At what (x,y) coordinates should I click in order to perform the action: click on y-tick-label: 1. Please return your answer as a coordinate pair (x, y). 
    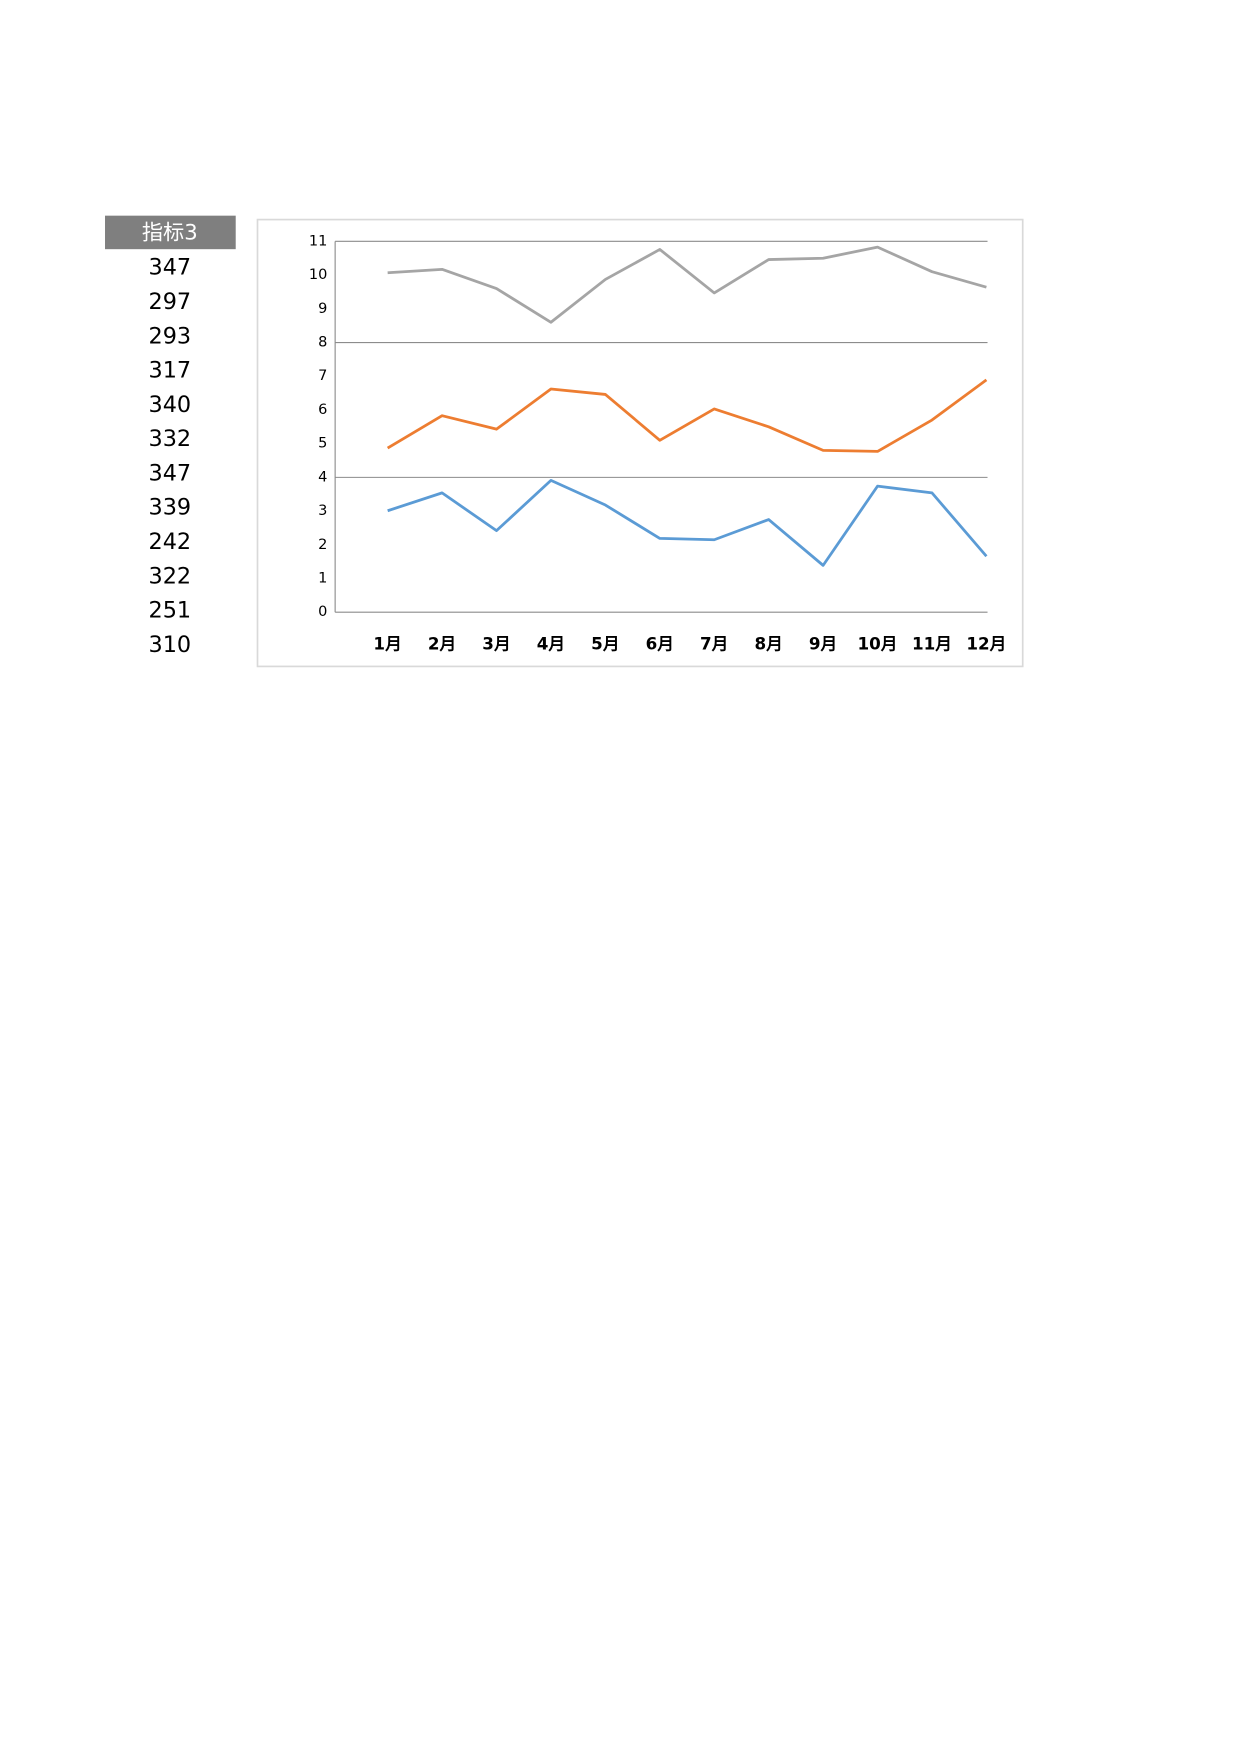
    Looking at the image, I should click on (322, 579).